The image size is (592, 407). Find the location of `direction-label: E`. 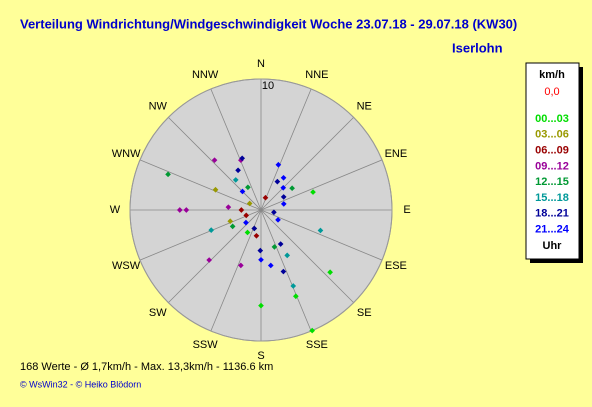

direction-label: E is located at coordinates (406, 210).